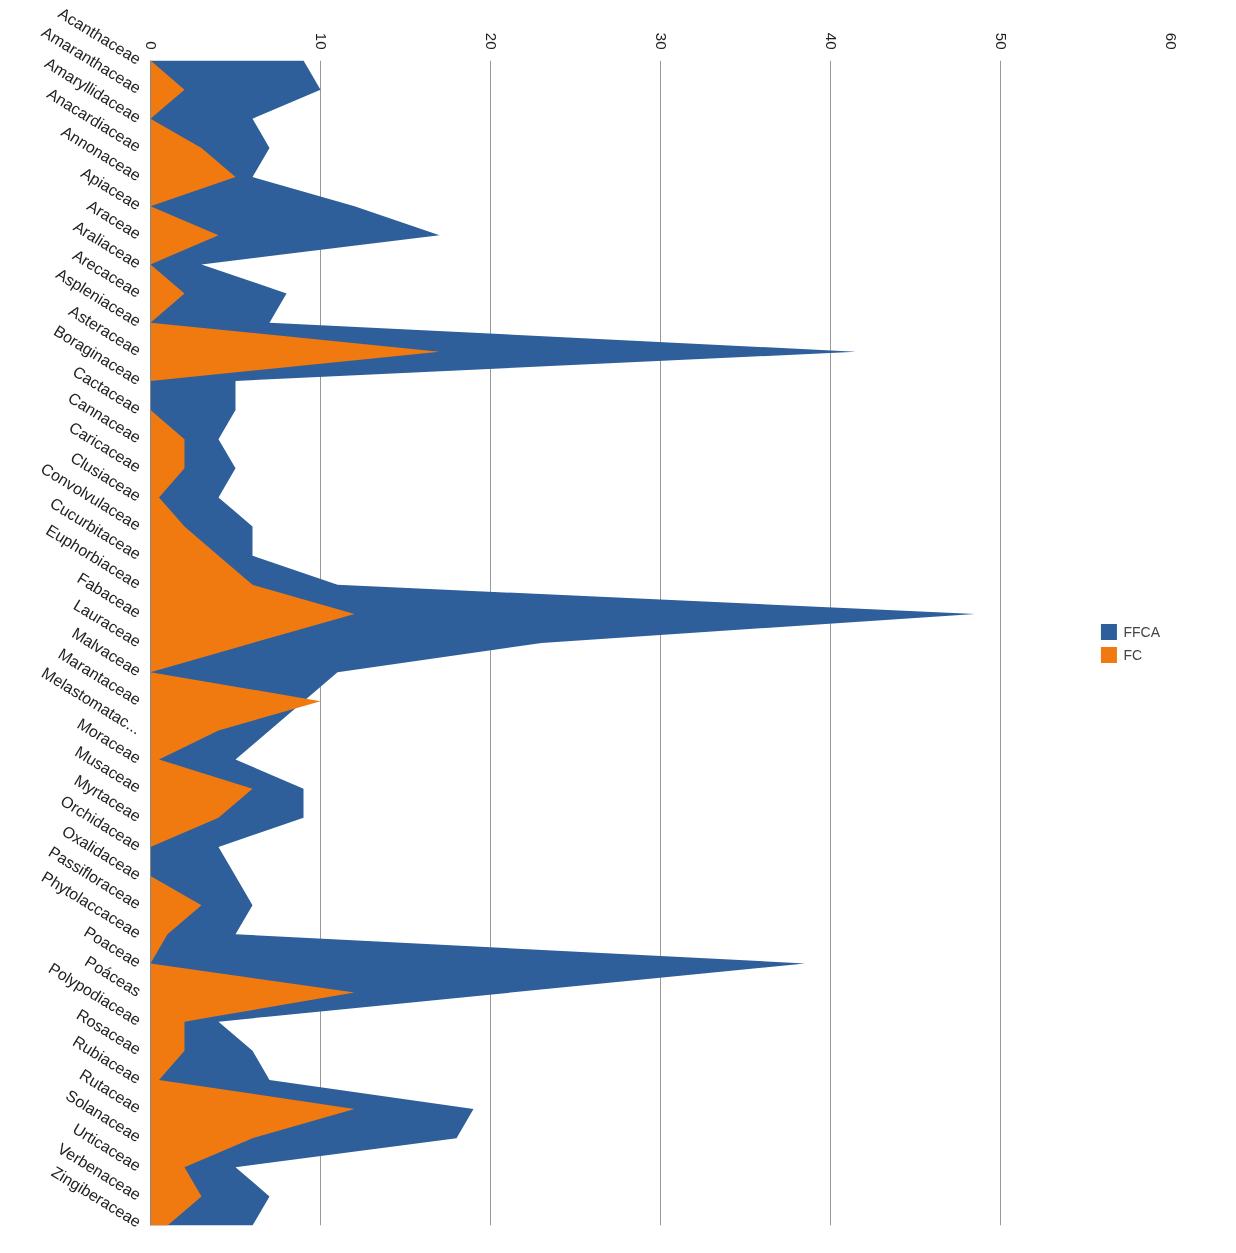 This screenshot has width=1236, height=1253. I want to click on x-tick-label: 10, so click(321, 41).